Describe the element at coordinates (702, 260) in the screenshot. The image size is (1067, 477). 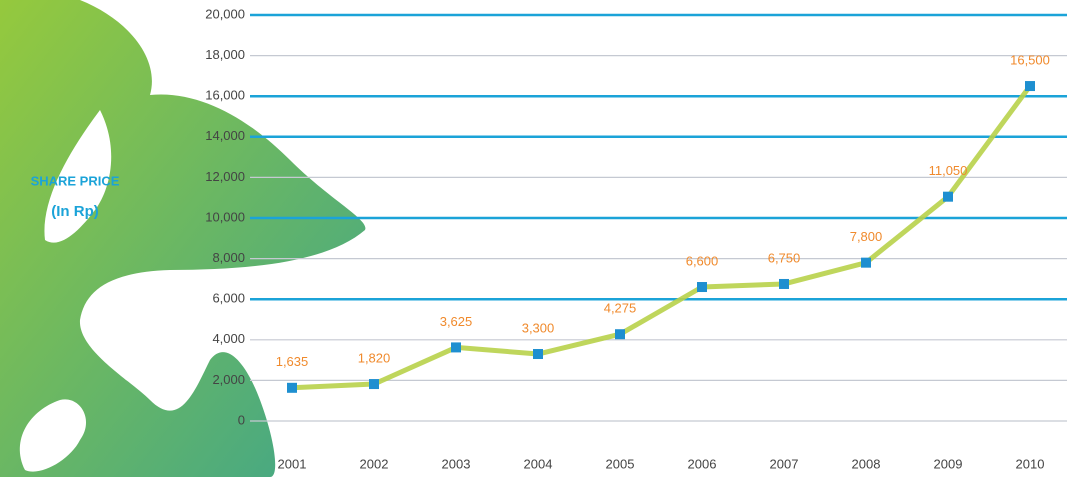
I see `data-label: 6,600` at that location.